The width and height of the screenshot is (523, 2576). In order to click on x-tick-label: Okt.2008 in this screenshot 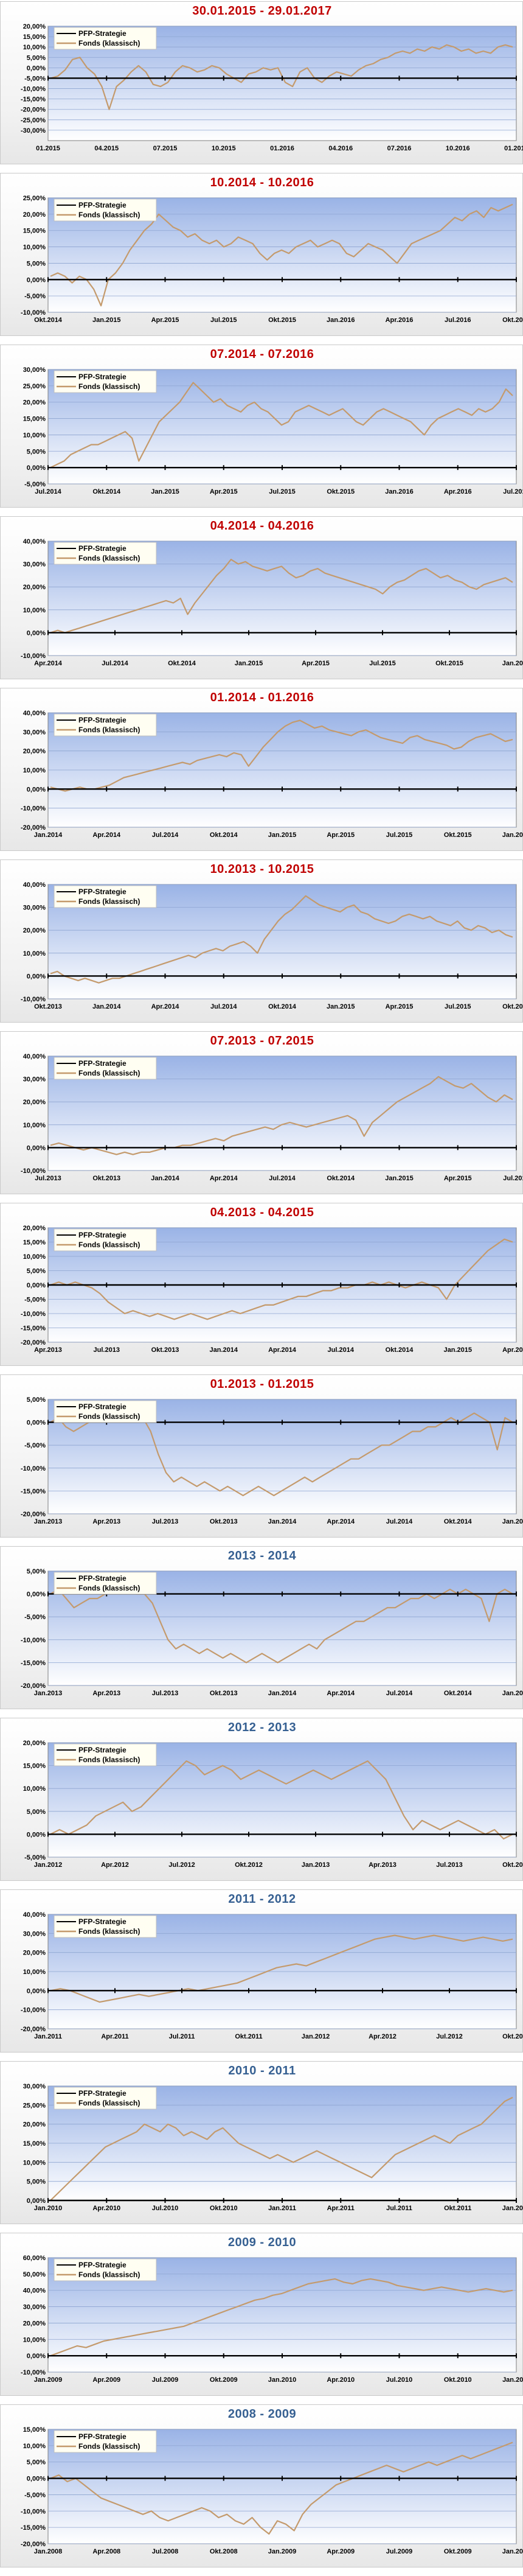, I will do `click(224, 2551)`.